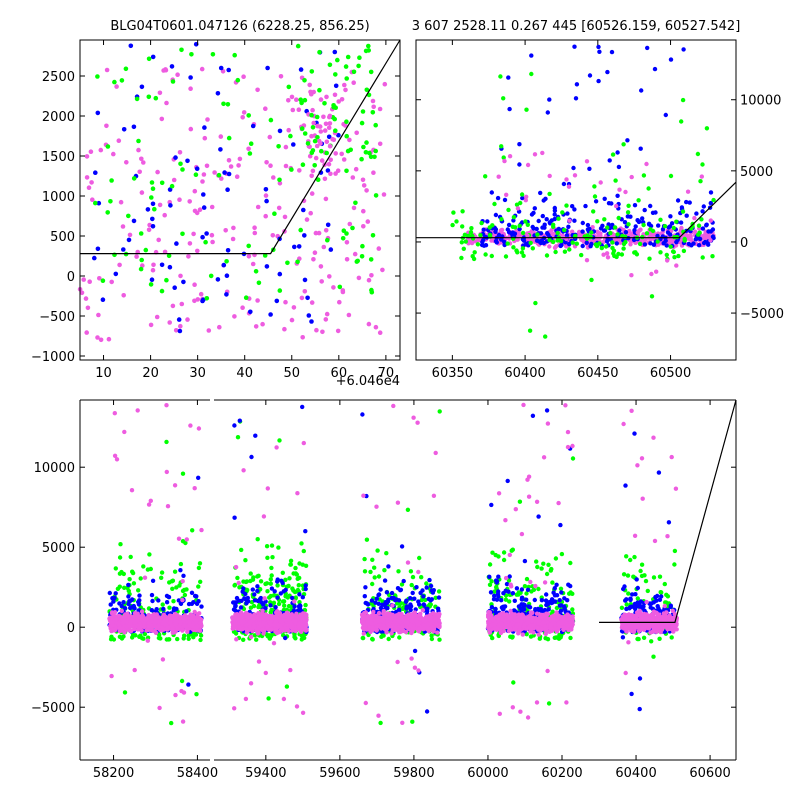 The width and height of the screenshot is (800, 804). What do you see at coordinates (58, 77) in the screenshot?
I see `y-tick-label: 2500` at bounding box center [58, 77].